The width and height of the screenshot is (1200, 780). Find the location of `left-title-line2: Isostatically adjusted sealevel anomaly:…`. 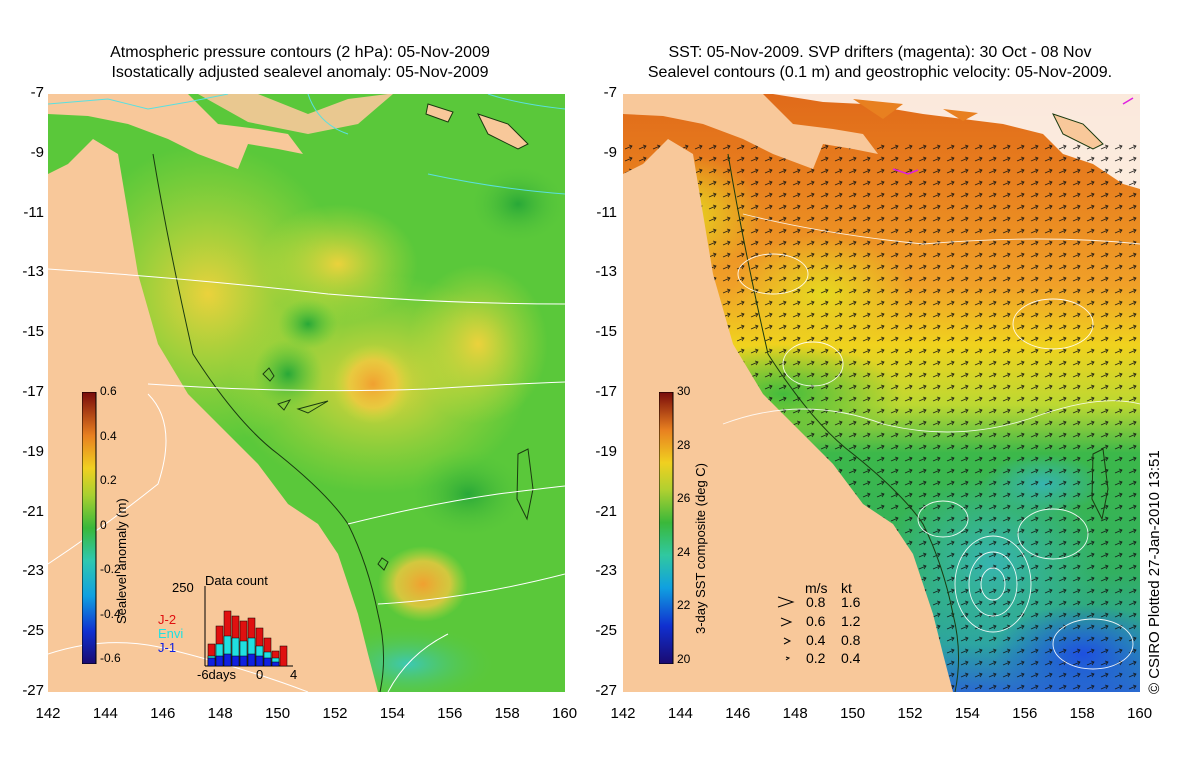

left-title-line2: Isostatically adjusted sealevel anomaly:… is located at coordinates (300, 72).